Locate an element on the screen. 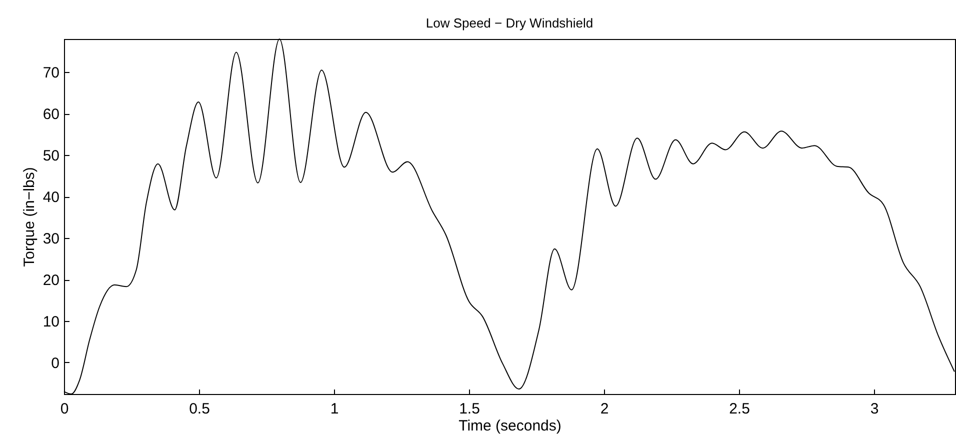  y-tick-label: 50 is located at coordinates (51, 156).